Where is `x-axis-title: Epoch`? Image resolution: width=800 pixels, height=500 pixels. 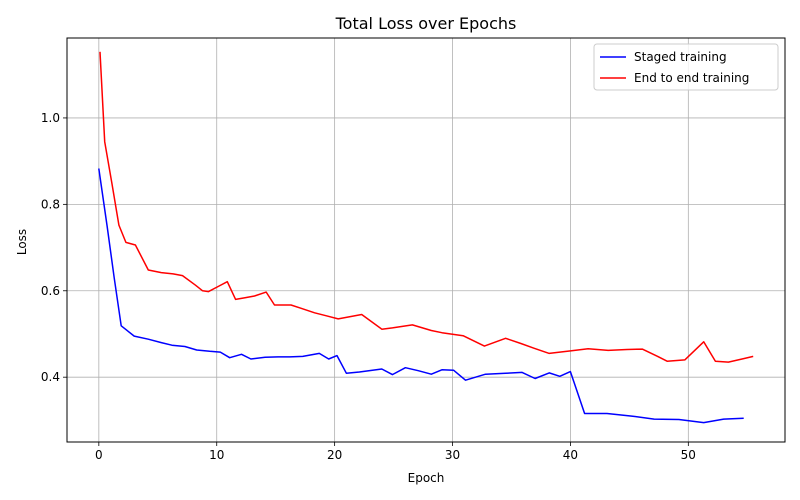
x-axis-title: Epoch is located at coordinates (426, 478).